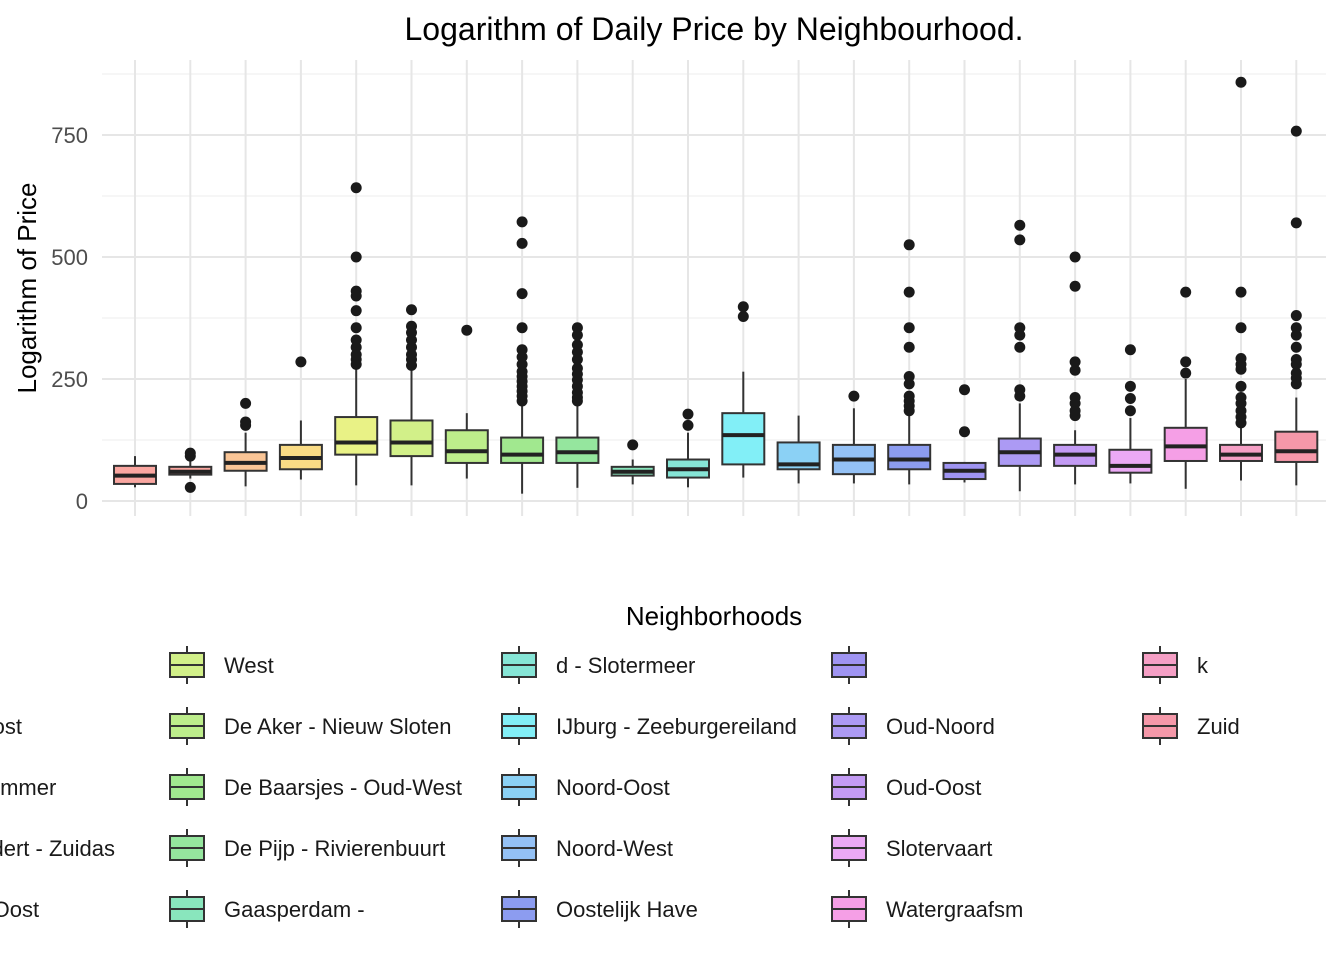 The height and width of the screenshot is (965, 1344). I want to click on legend-label: d - Slotermeer, so click(625, 665).